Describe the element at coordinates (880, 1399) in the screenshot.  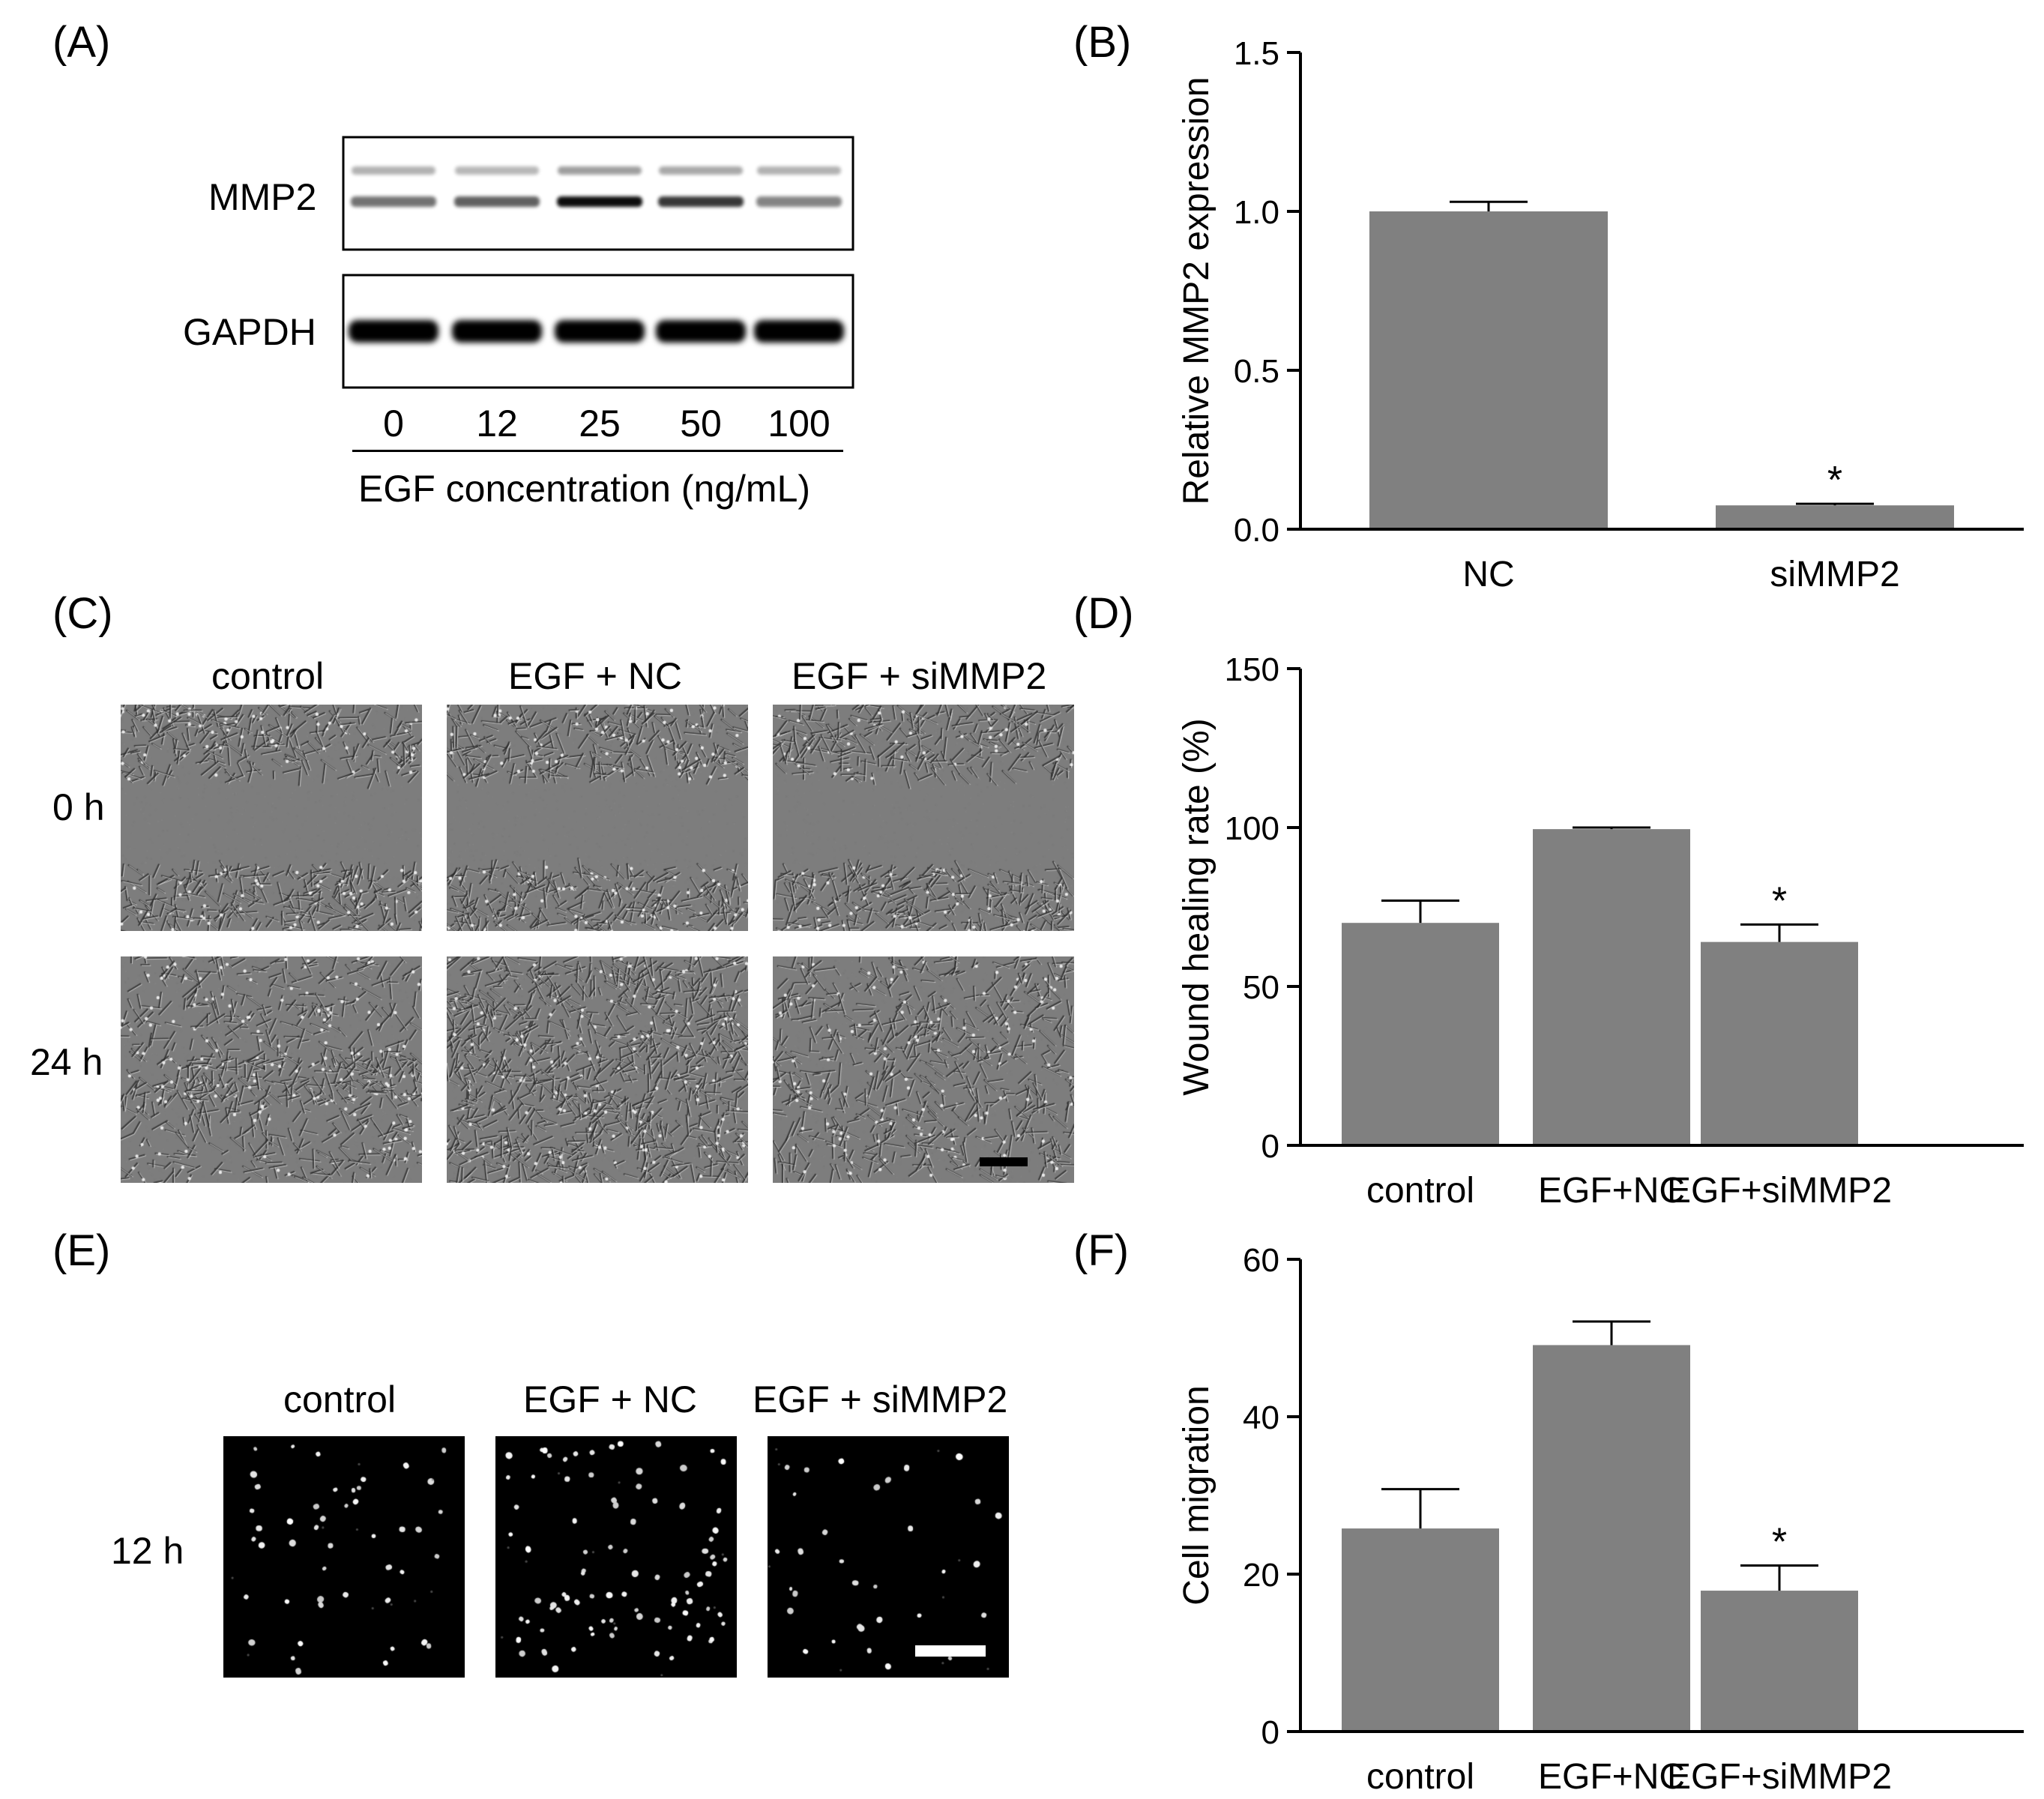
I see `transwell-col-label-egf-simmp2: EGF + siMMP2` at that location.